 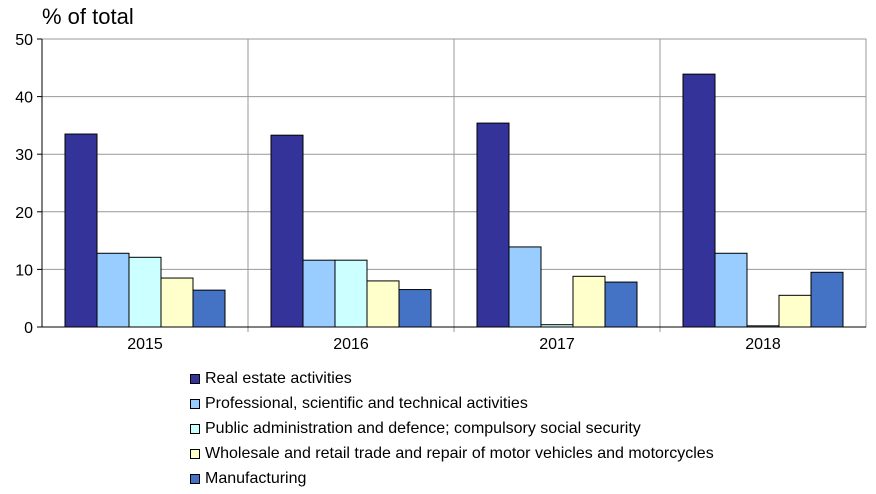 What do you see at coordinates (557, 344) in the screenshot?
I see `x-tick-label: 2017` at bounding box center [557, 344].